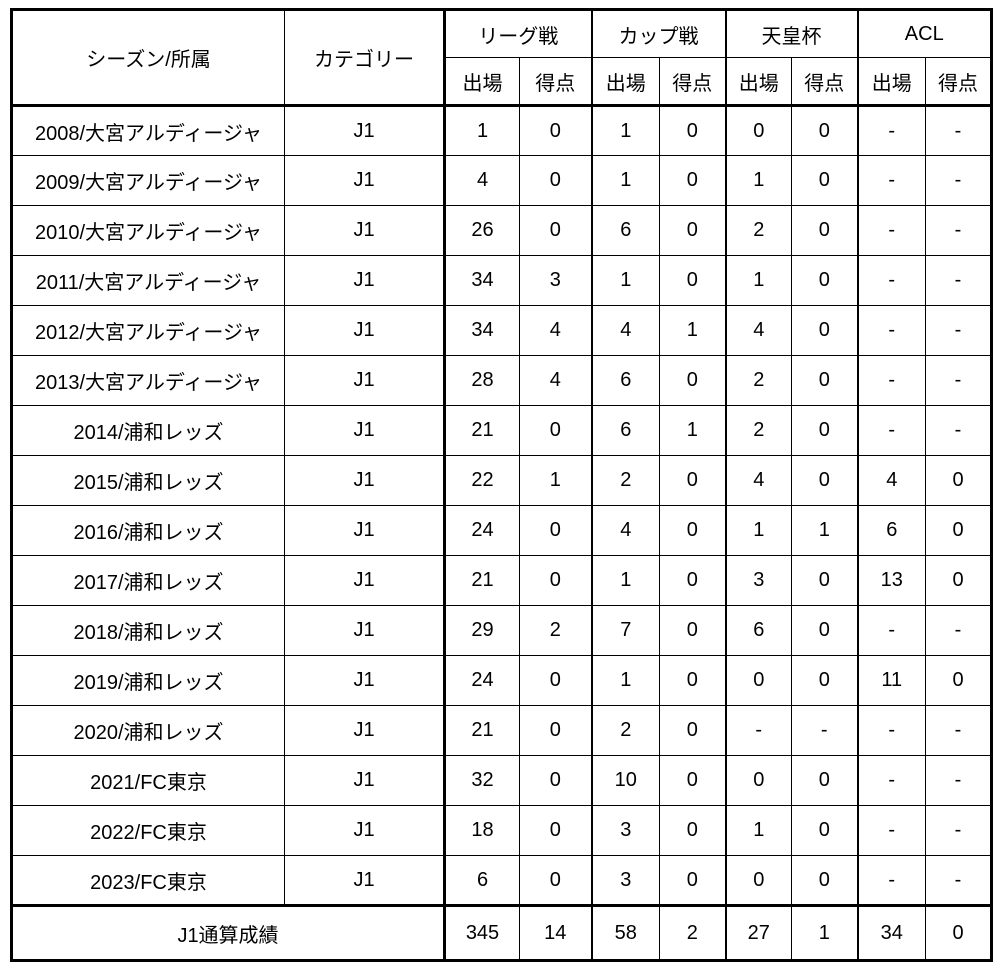  I want to click on season-row: 2017/浦和レッズ J1 21 0 1 0 3 0 13 0, so click(501, 580).